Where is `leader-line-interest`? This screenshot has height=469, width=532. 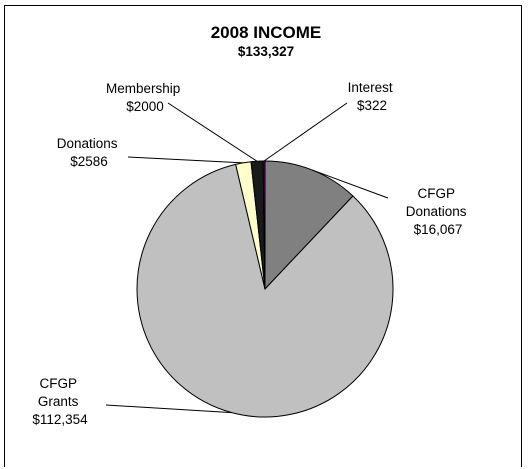 leader-line-interest is located at coordinates (305, 132).